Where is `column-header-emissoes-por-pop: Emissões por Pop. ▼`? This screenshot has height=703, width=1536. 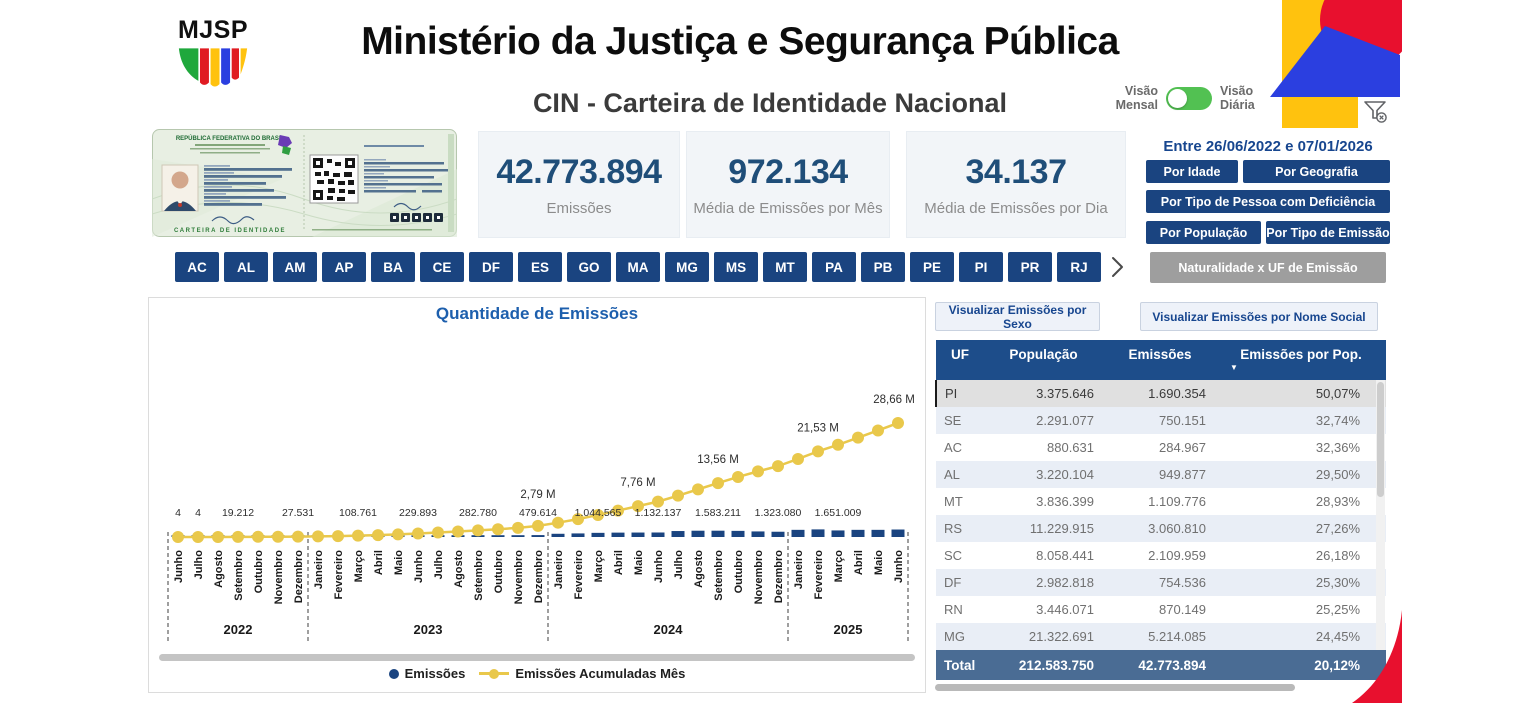
column-header-emissoes-por-pop: Emissões por Pop. ▼ is located at coordinates (1301, 360).